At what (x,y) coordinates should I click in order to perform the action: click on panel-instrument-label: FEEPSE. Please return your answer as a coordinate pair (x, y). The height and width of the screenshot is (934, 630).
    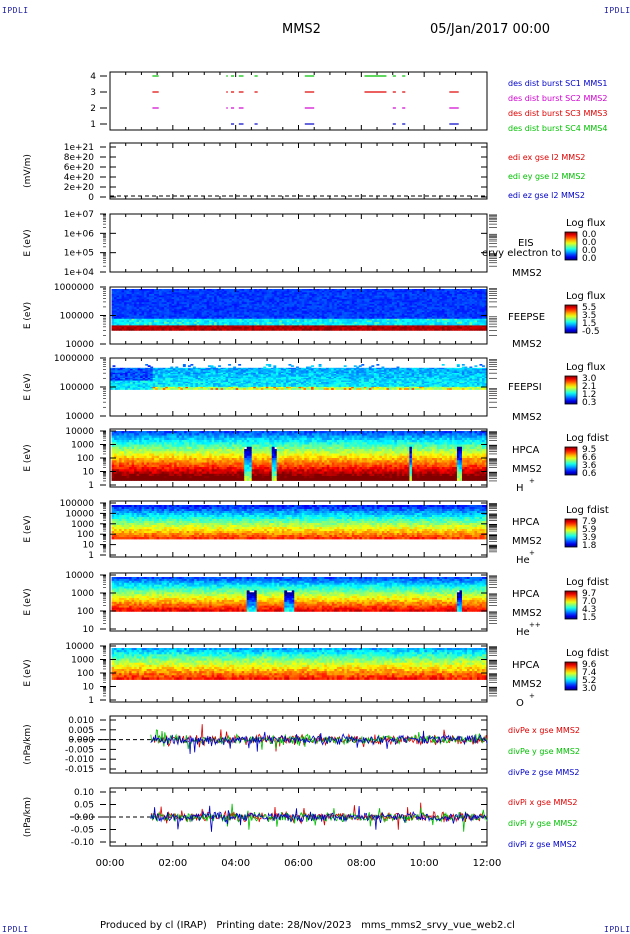
    Looking at the image, I should click on (526, 317).